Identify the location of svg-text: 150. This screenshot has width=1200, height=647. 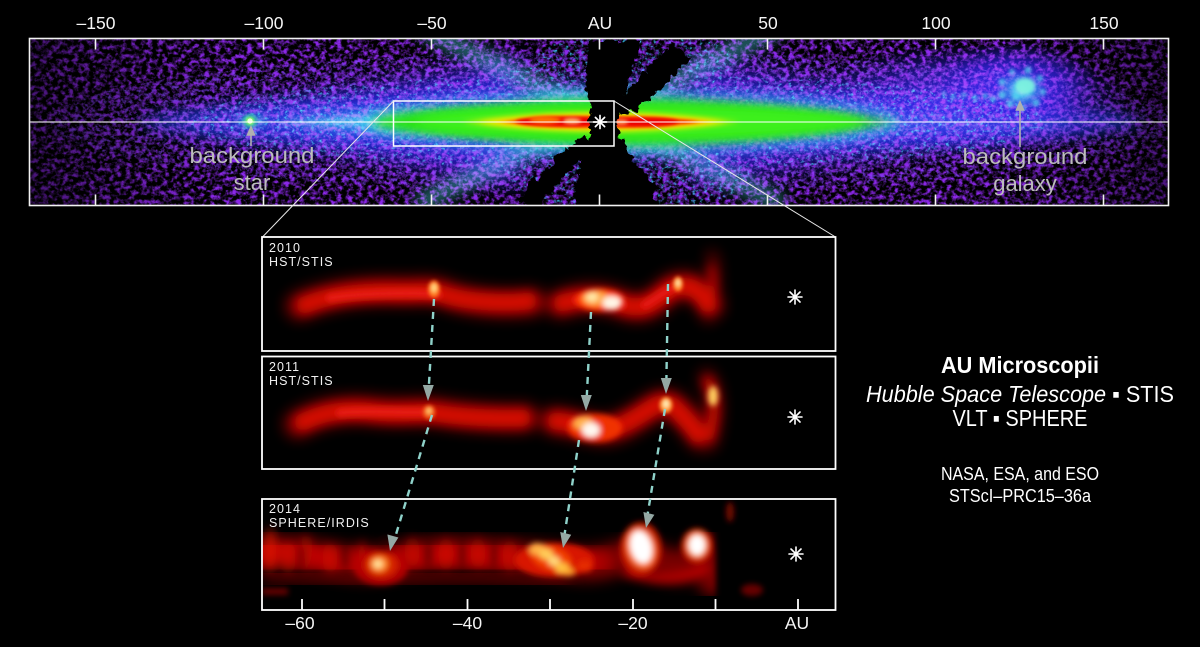
(1103, 23).